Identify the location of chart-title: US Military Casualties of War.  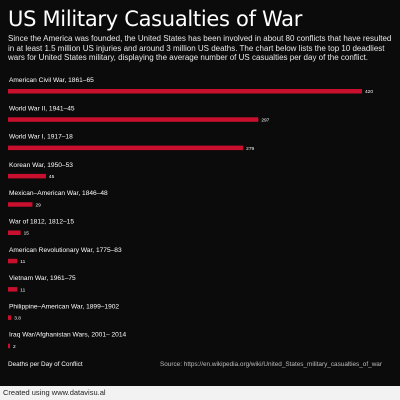
(155, 19).